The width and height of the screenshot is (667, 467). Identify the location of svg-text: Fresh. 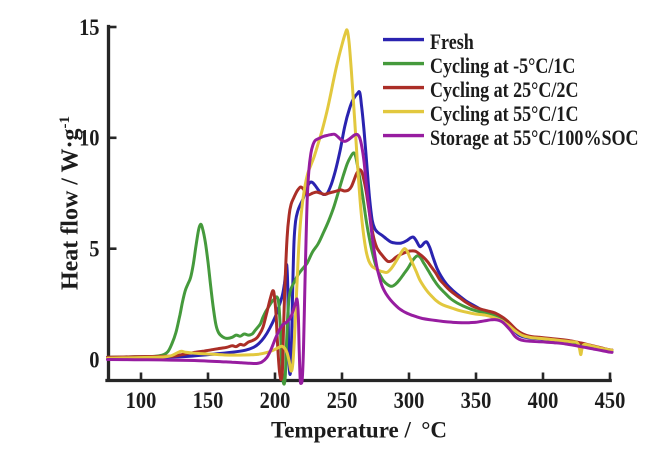
(452, 42).